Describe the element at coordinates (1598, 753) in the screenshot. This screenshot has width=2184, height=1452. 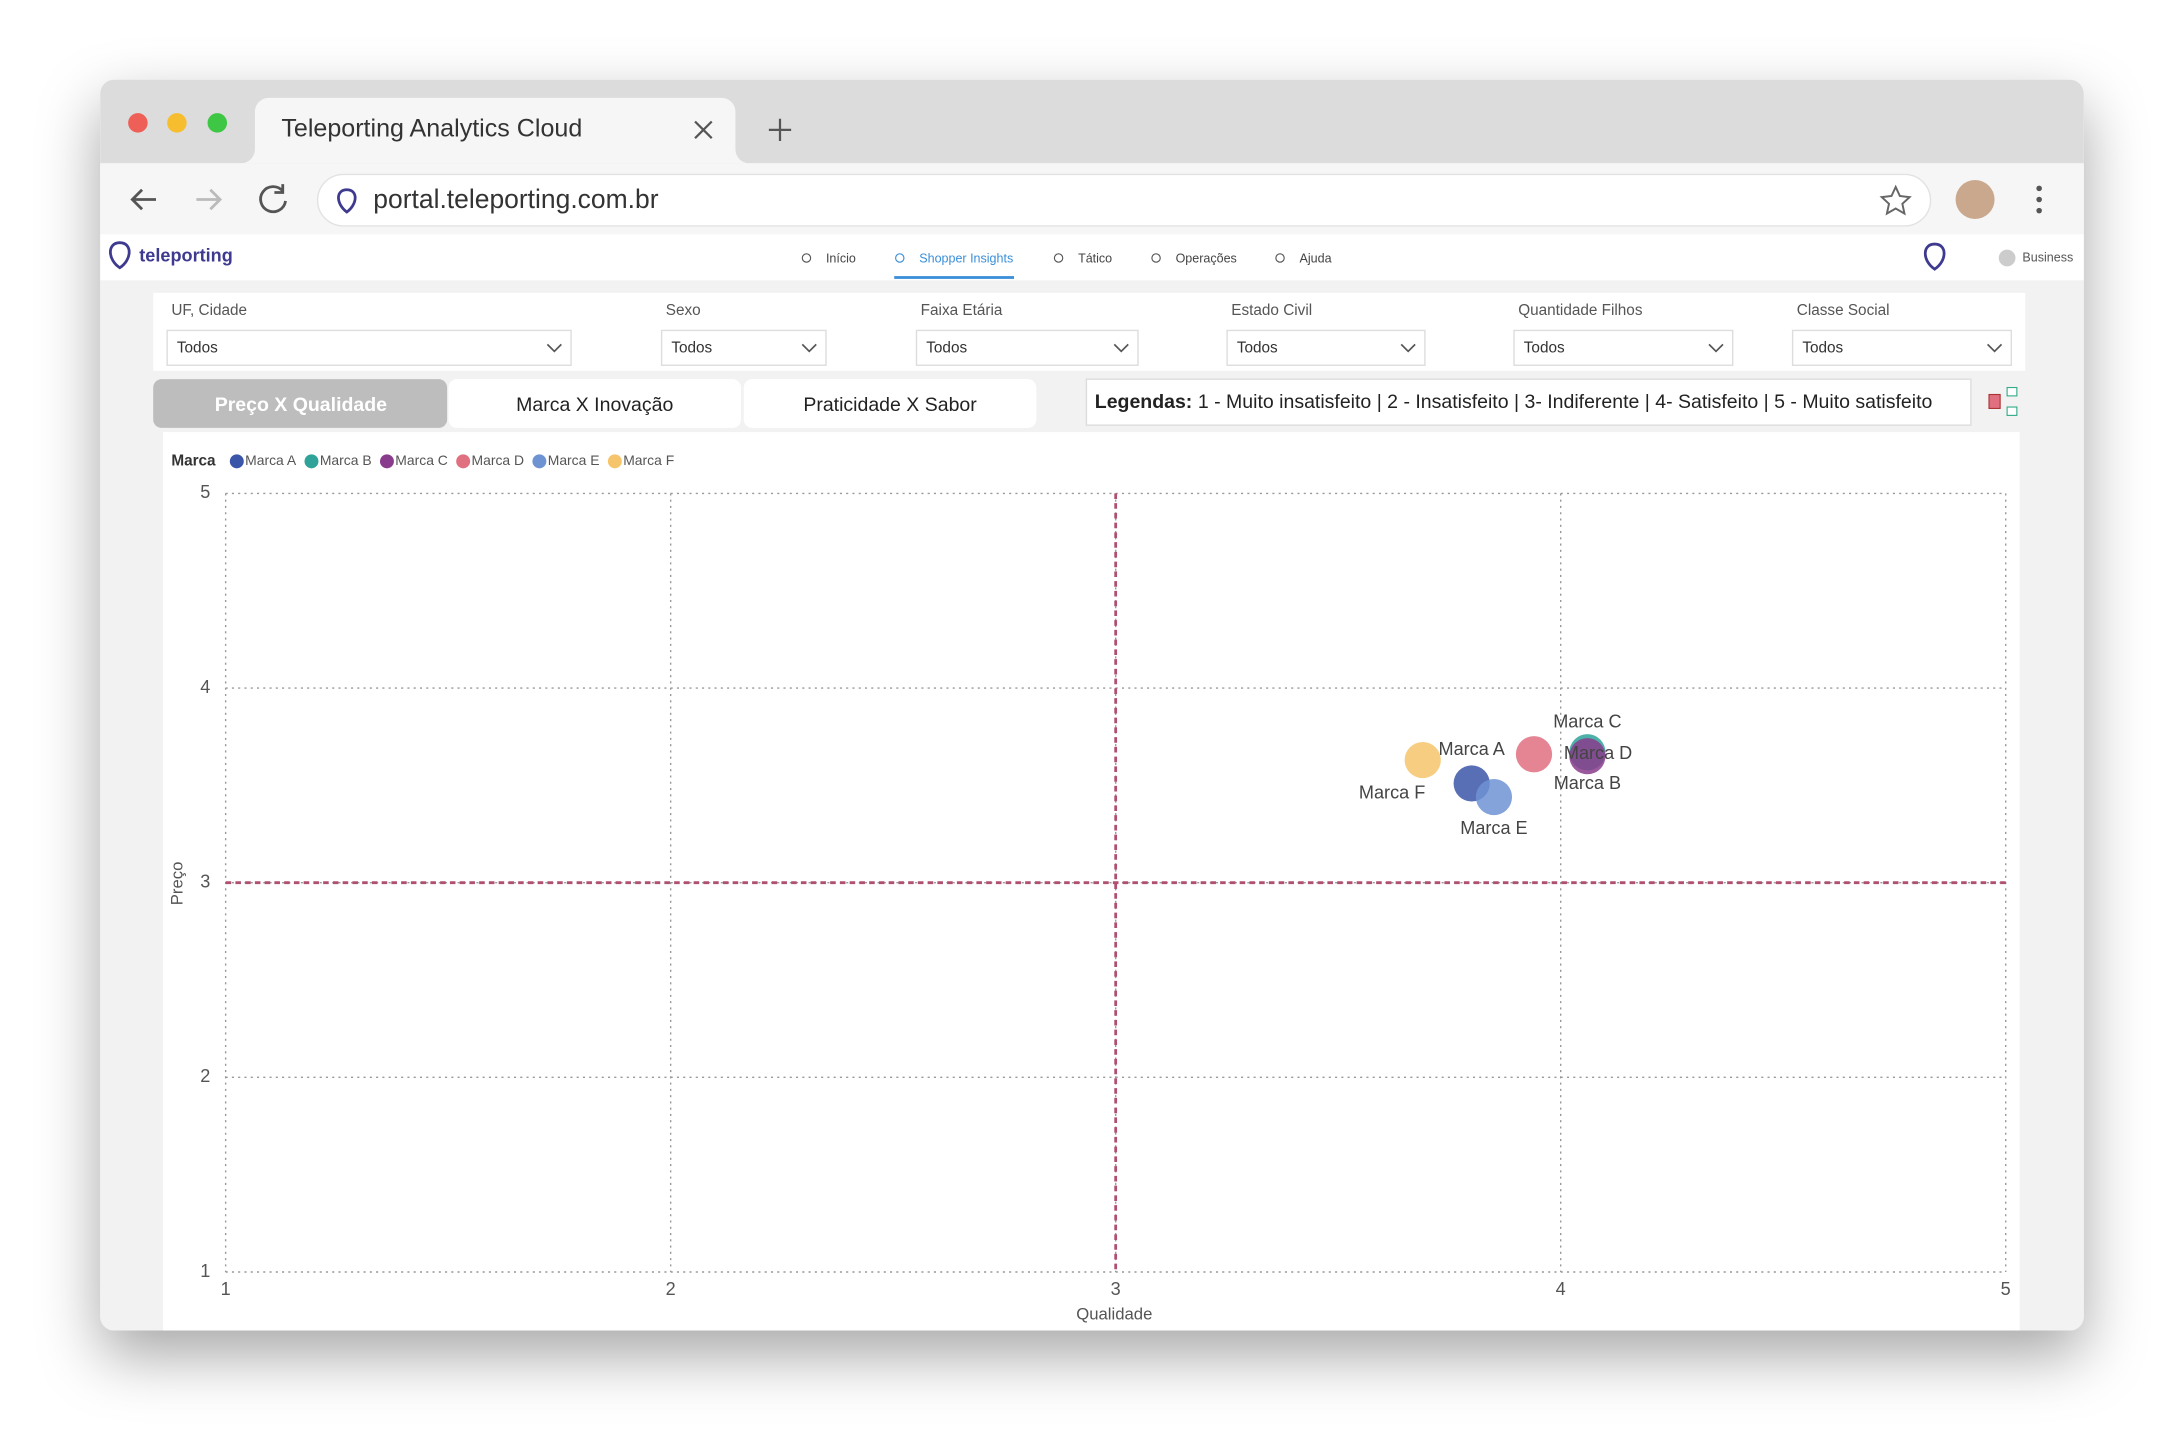
I see `point-label: Marca D` at that location.